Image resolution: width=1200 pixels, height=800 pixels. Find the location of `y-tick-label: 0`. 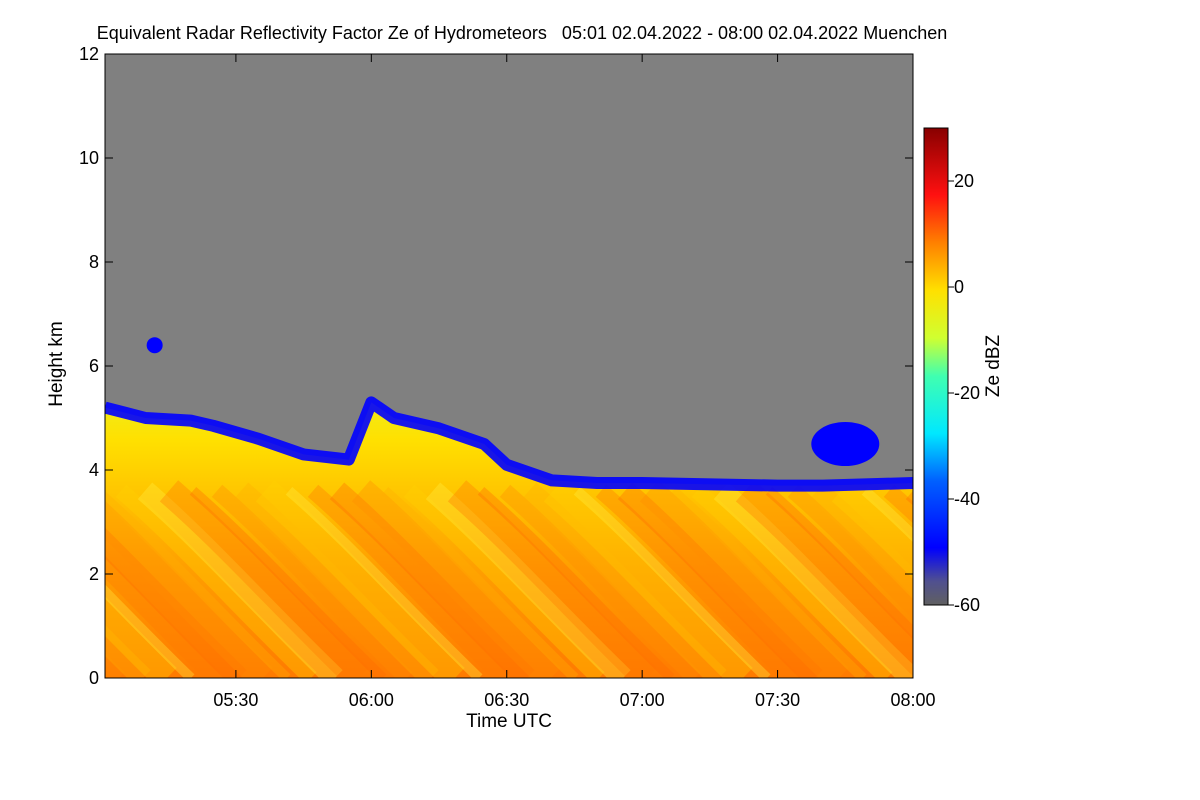

y-tick-label: 0 is located at coordinates (94, 678).